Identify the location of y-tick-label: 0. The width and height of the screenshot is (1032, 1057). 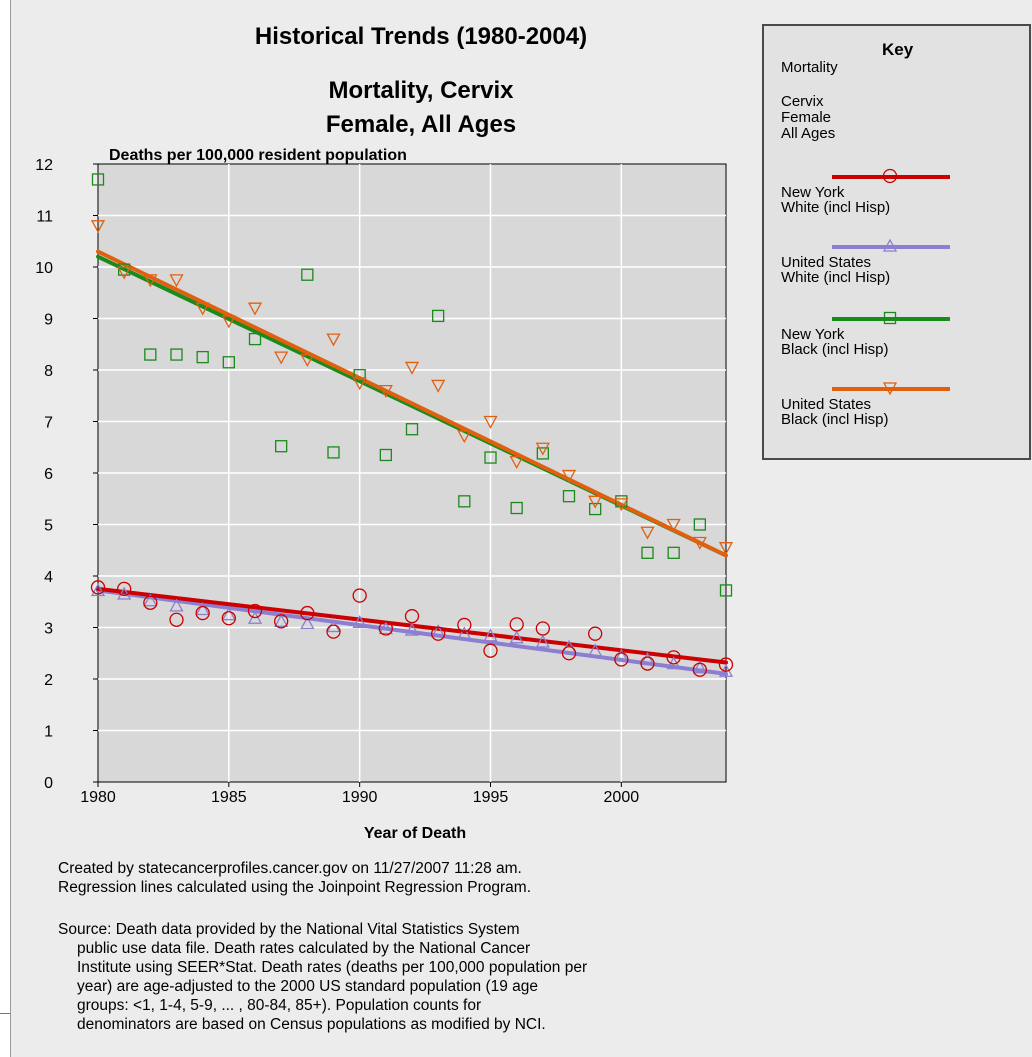
(48, 783).